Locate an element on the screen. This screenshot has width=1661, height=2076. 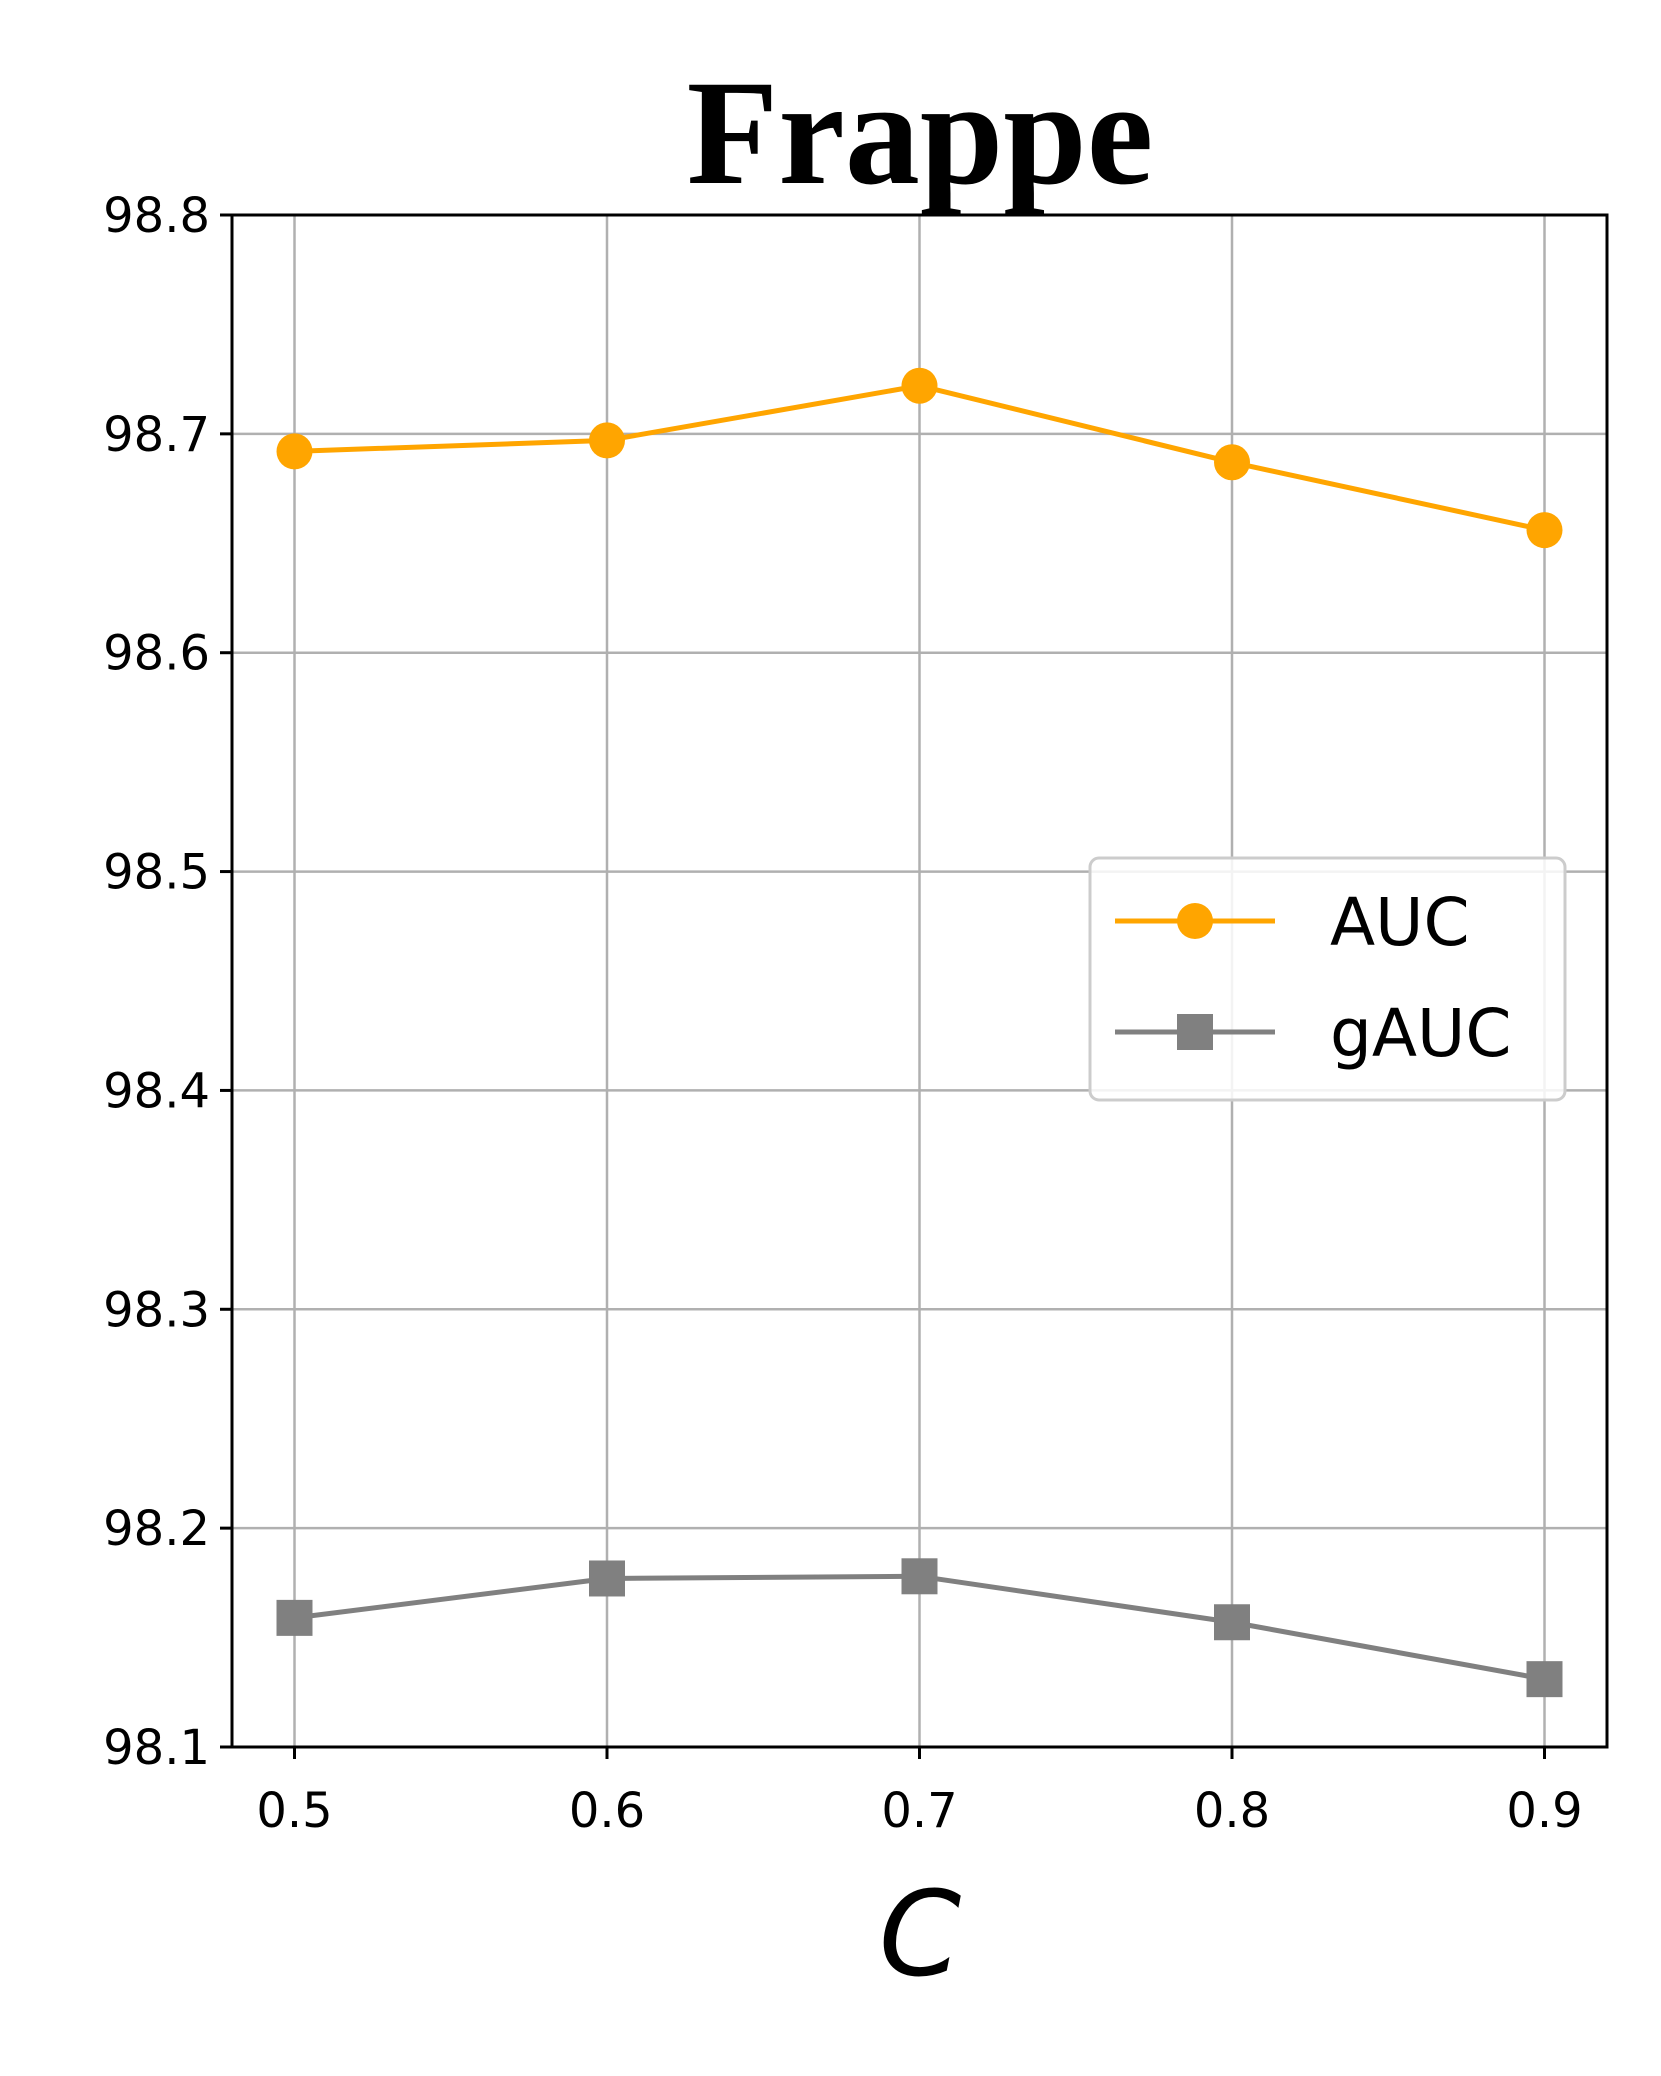
legend-auc-marker is located at coordinates (1195, 921).